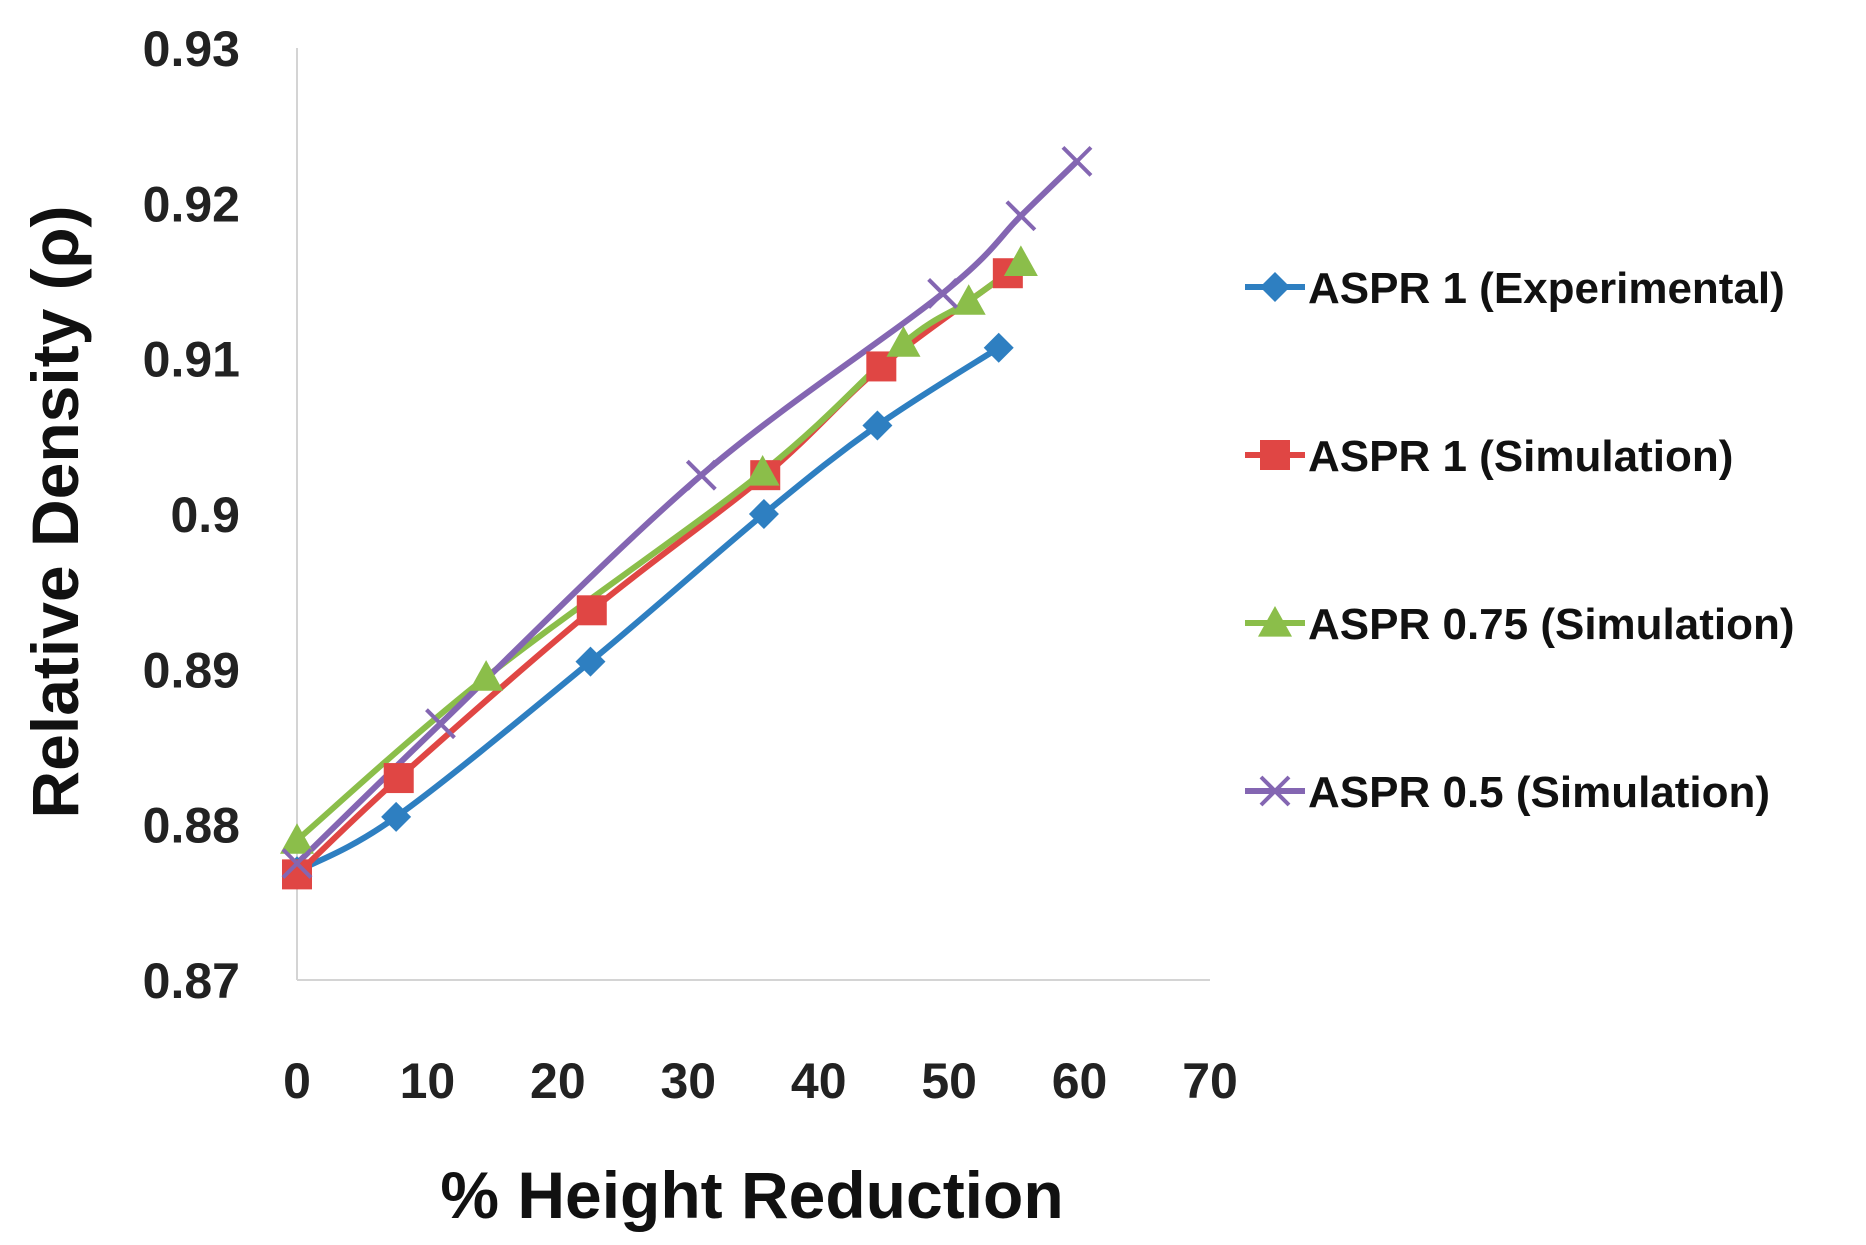  Describe the element at coordinates (205, 515) in the screenshot. I see `y-tick-label: 0.9` at that location.